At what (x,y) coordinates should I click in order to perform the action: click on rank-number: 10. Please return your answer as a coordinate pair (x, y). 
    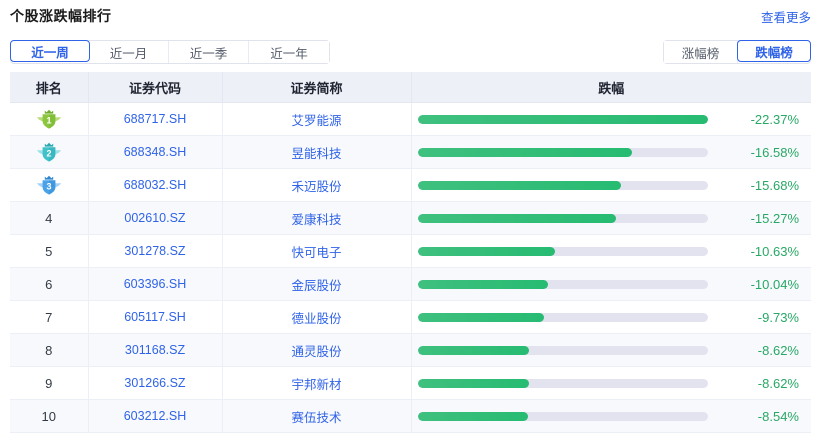
    Looking at the image, I should click on (48, 416).